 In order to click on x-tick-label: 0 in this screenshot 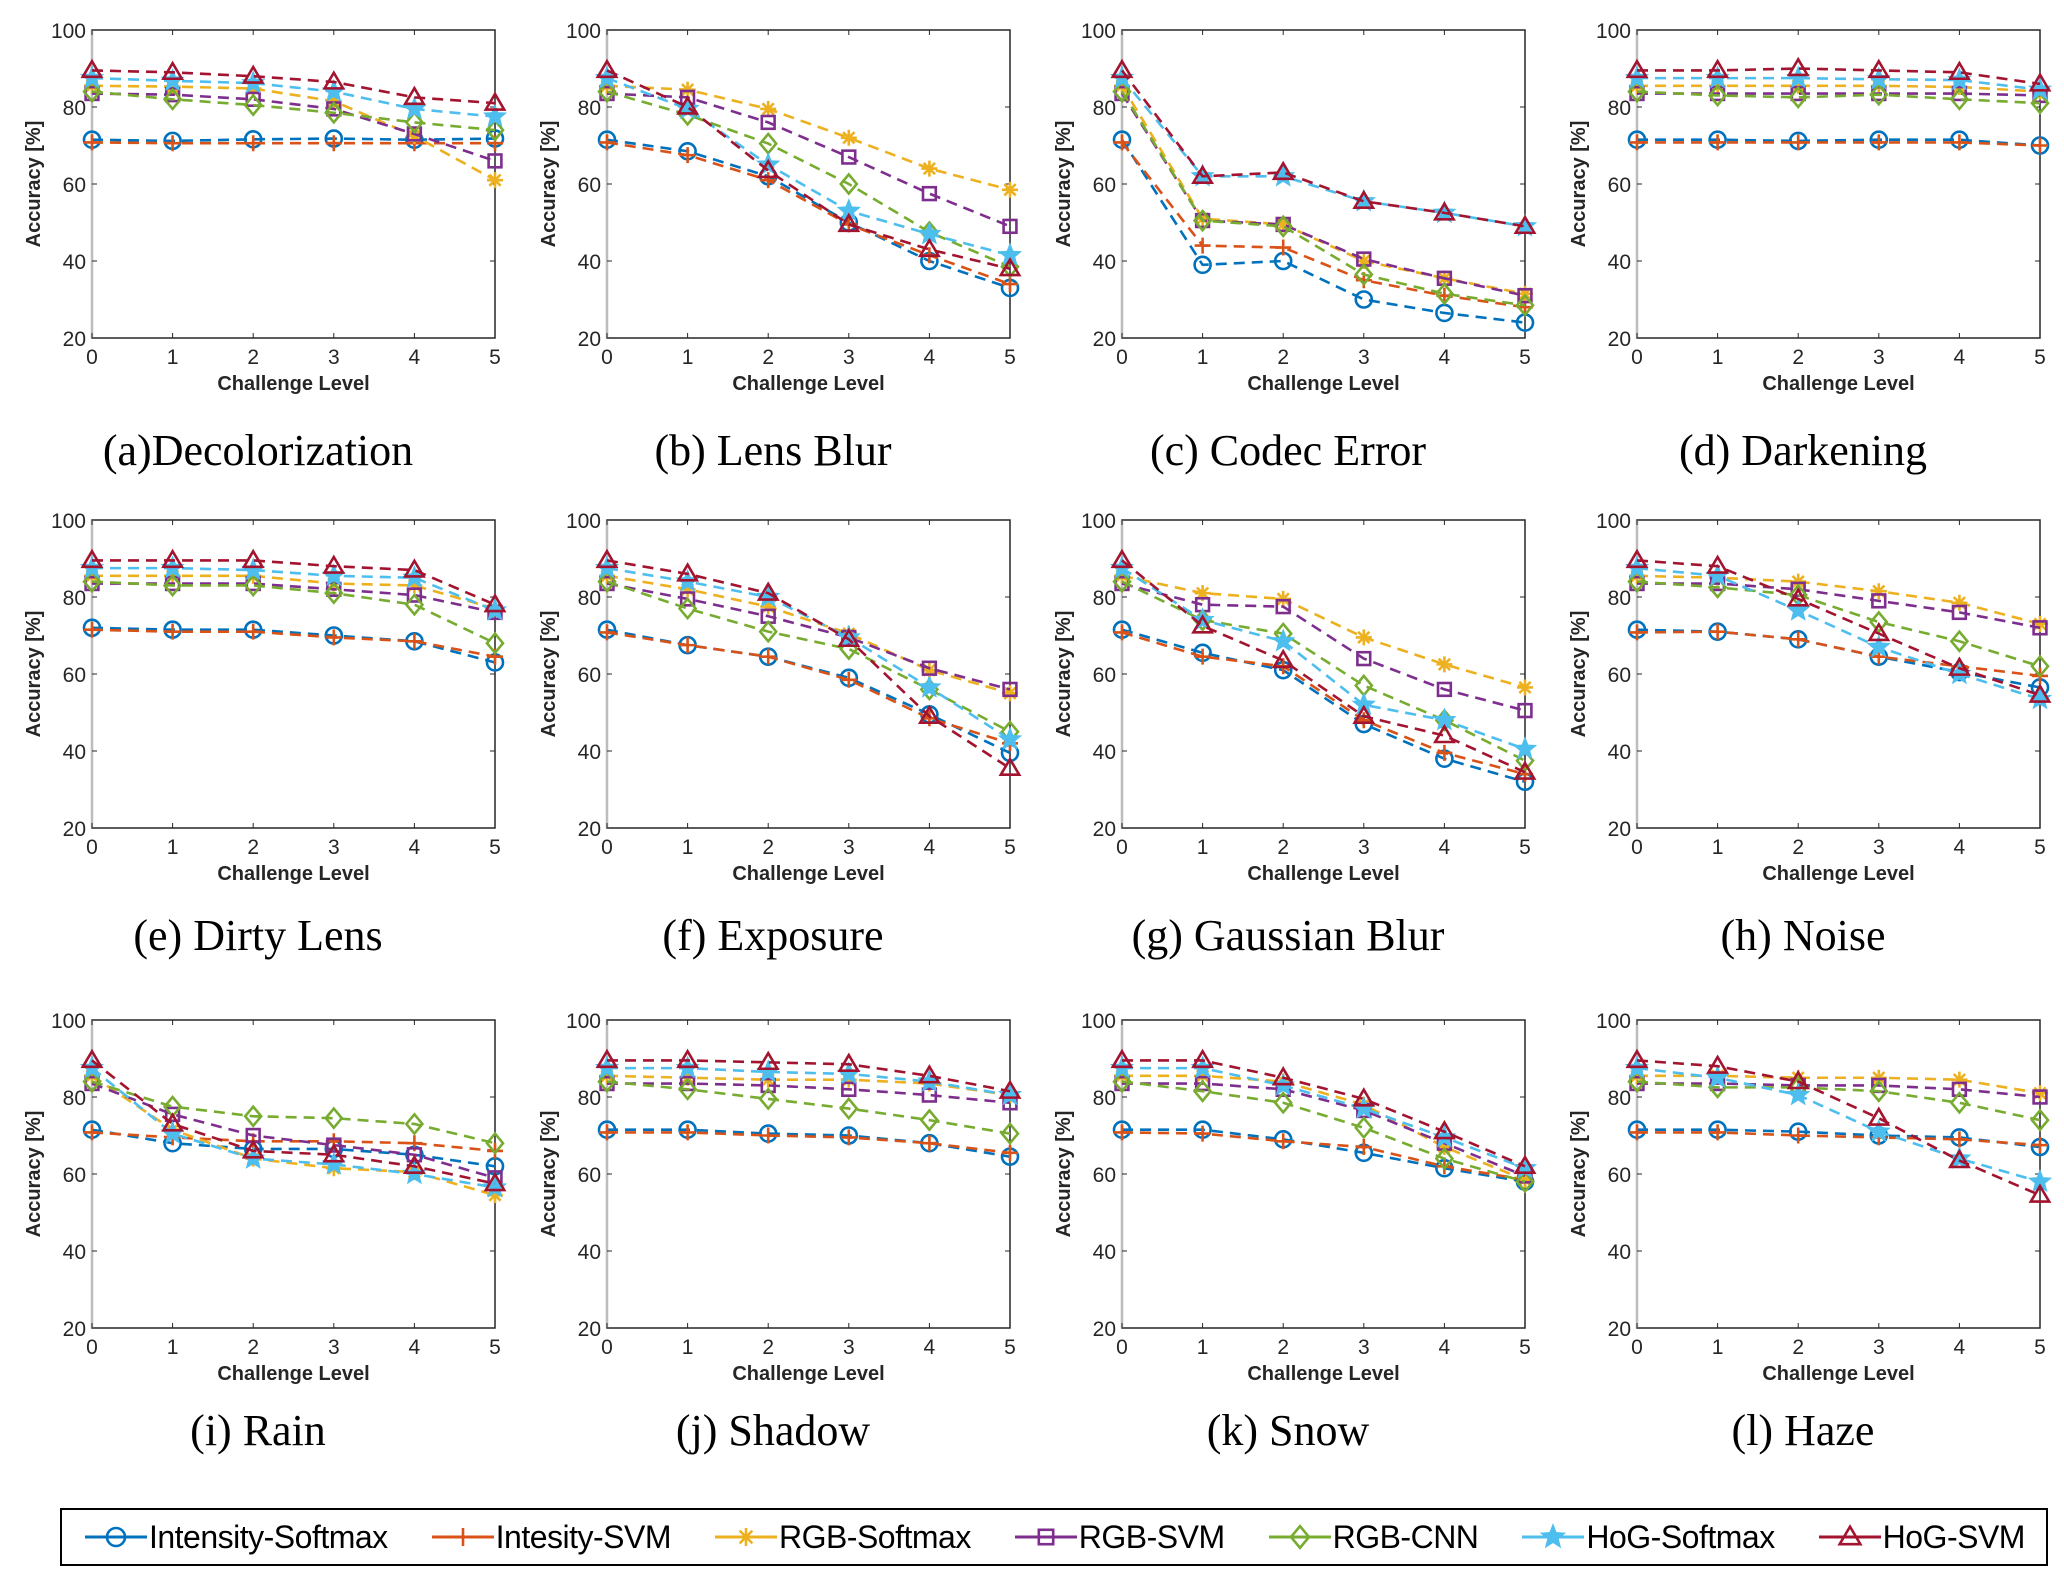, I will do `click(92, 357)`.